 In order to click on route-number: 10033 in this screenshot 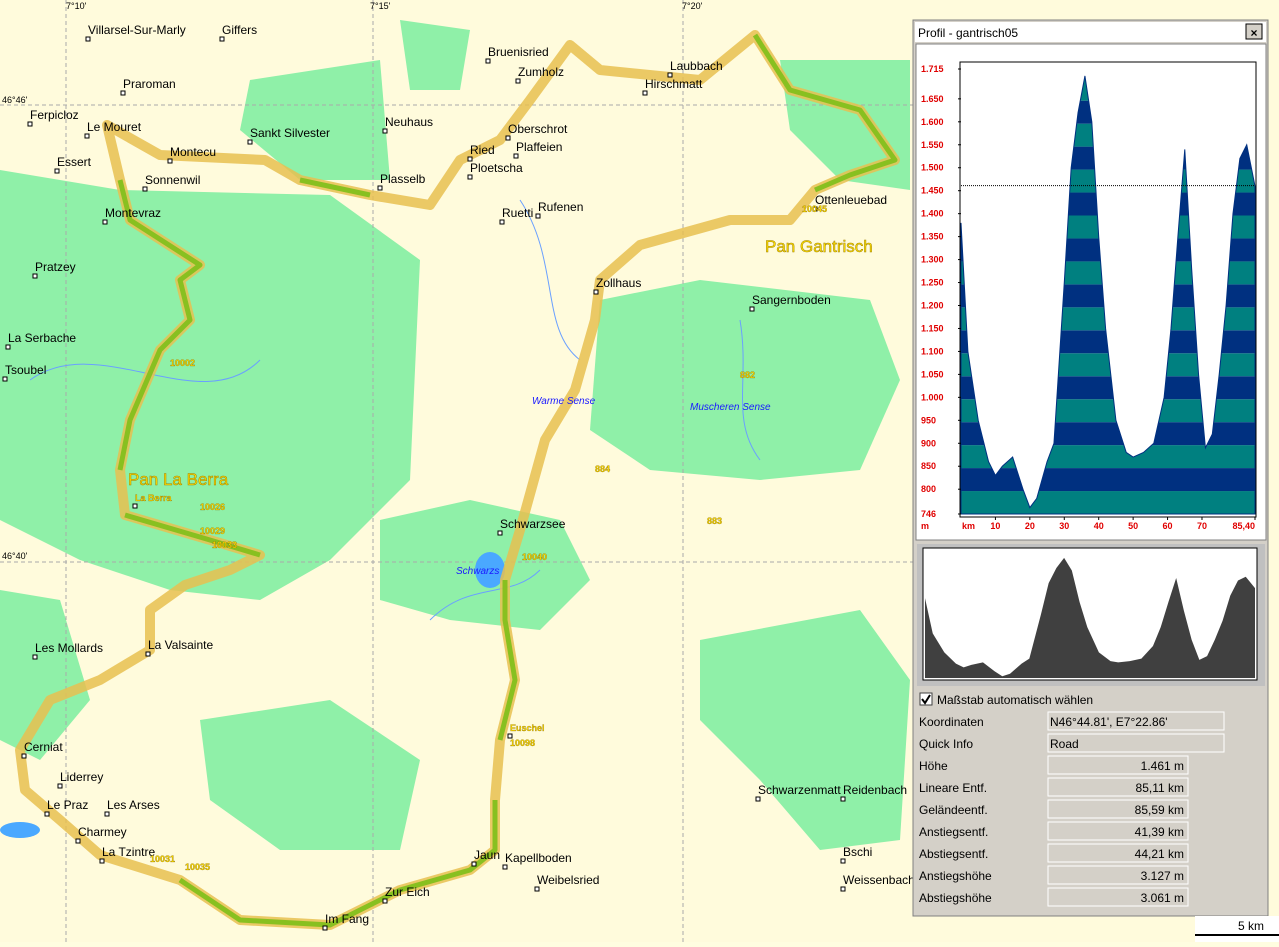, I will do `click(224, 545)`.